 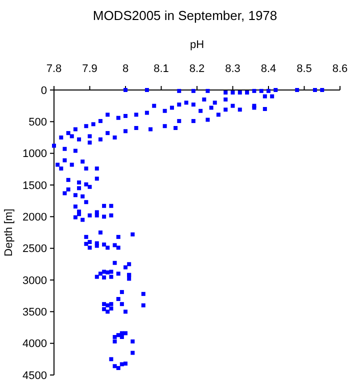 I want to click on x-tick-label: 8.2, so click(x=197, y=68).